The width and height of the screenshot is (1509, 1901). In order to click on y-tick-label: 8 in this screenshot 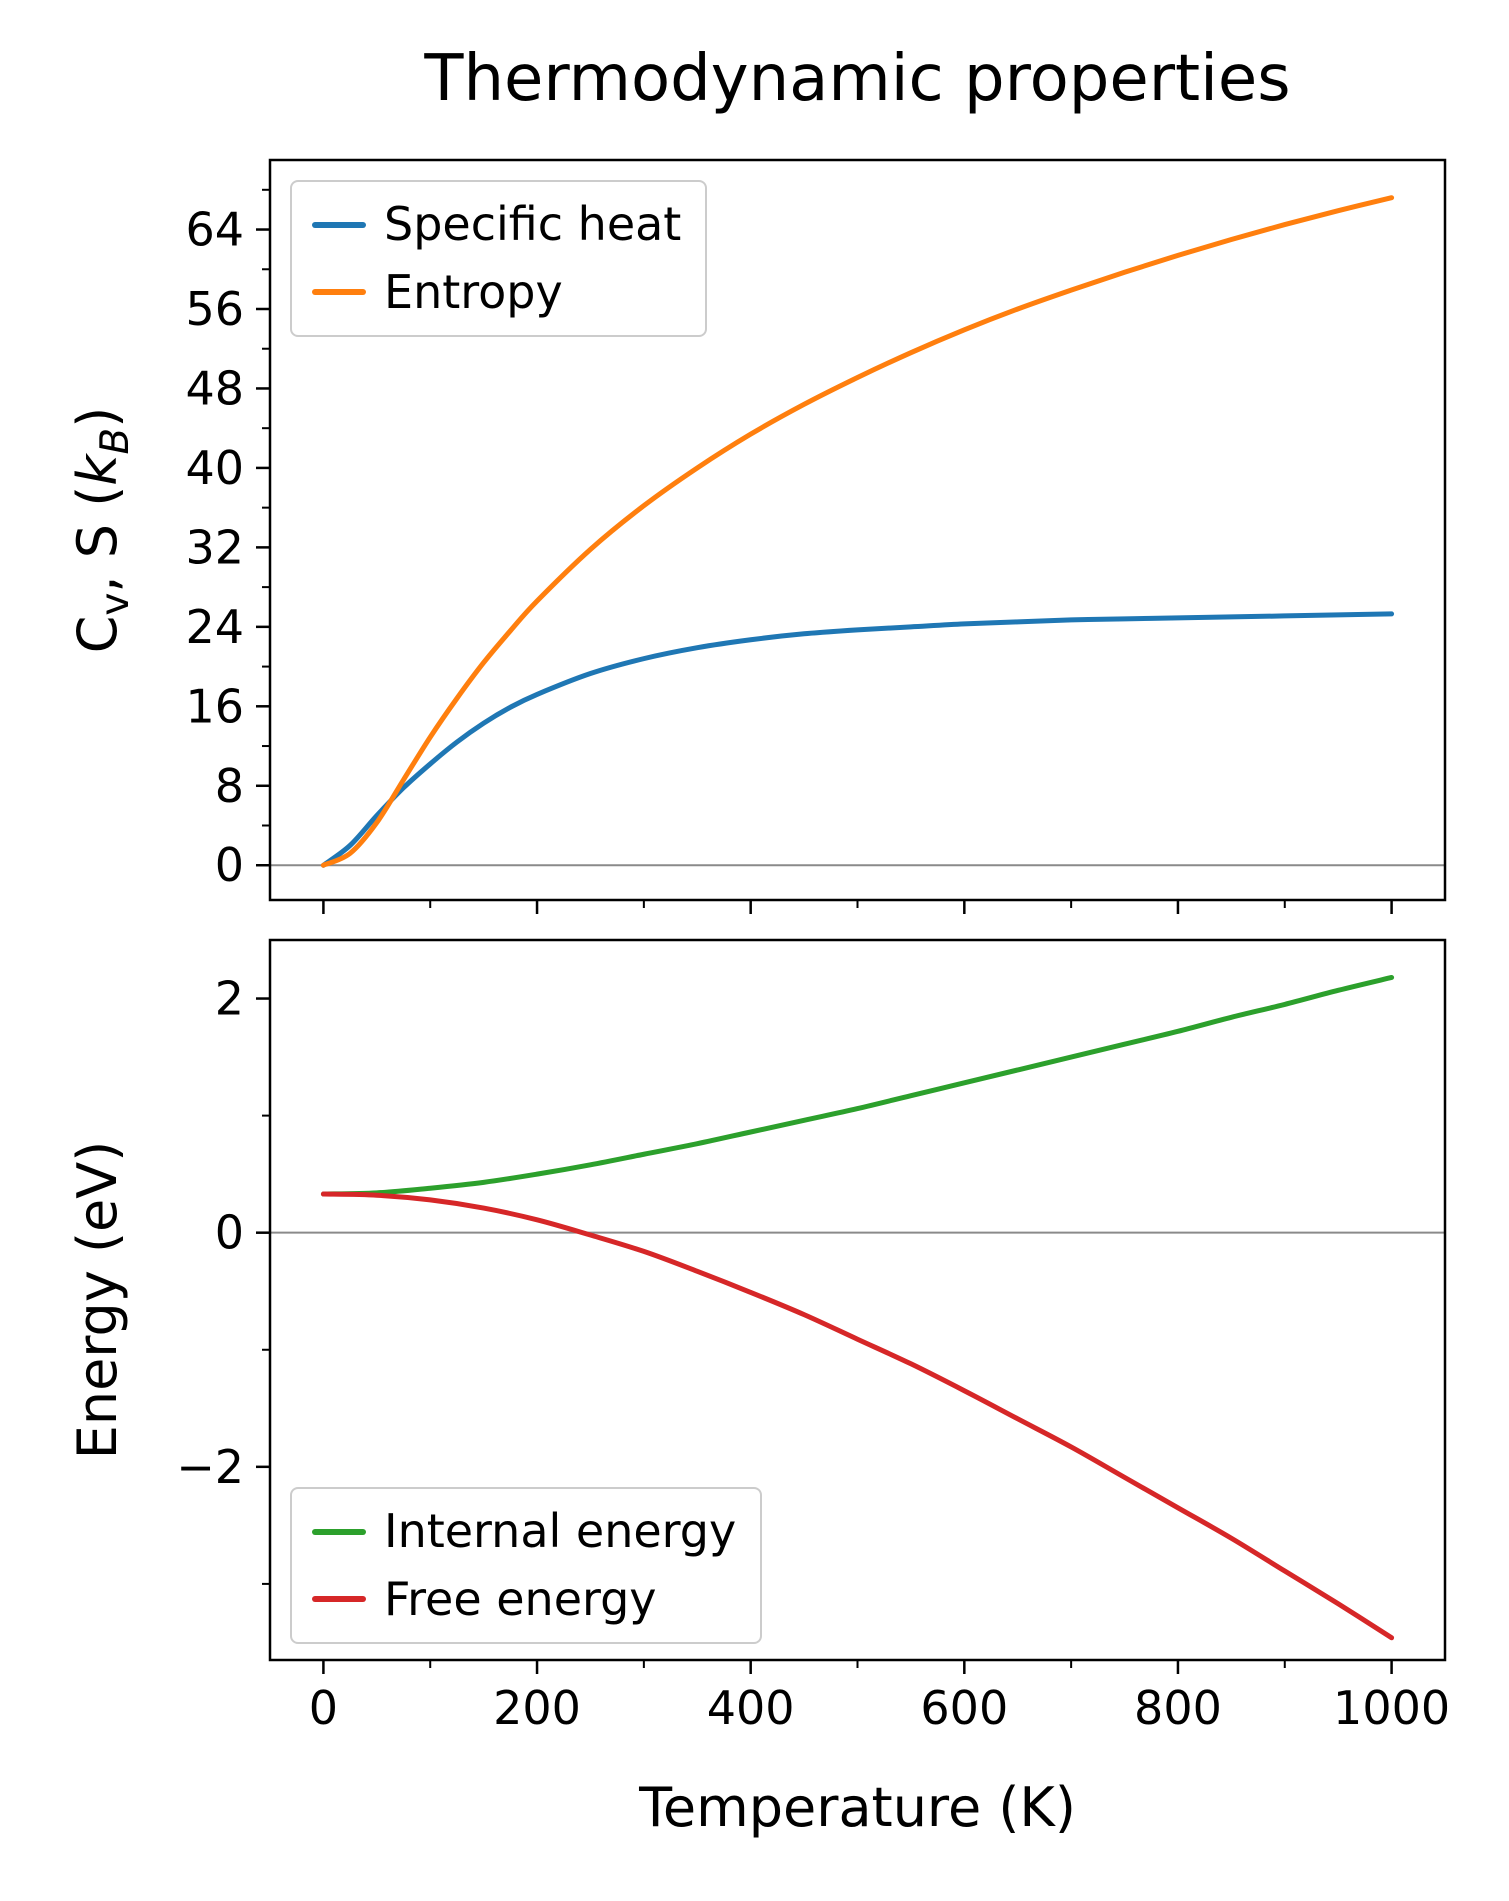, I will do `click(229, 786)`.